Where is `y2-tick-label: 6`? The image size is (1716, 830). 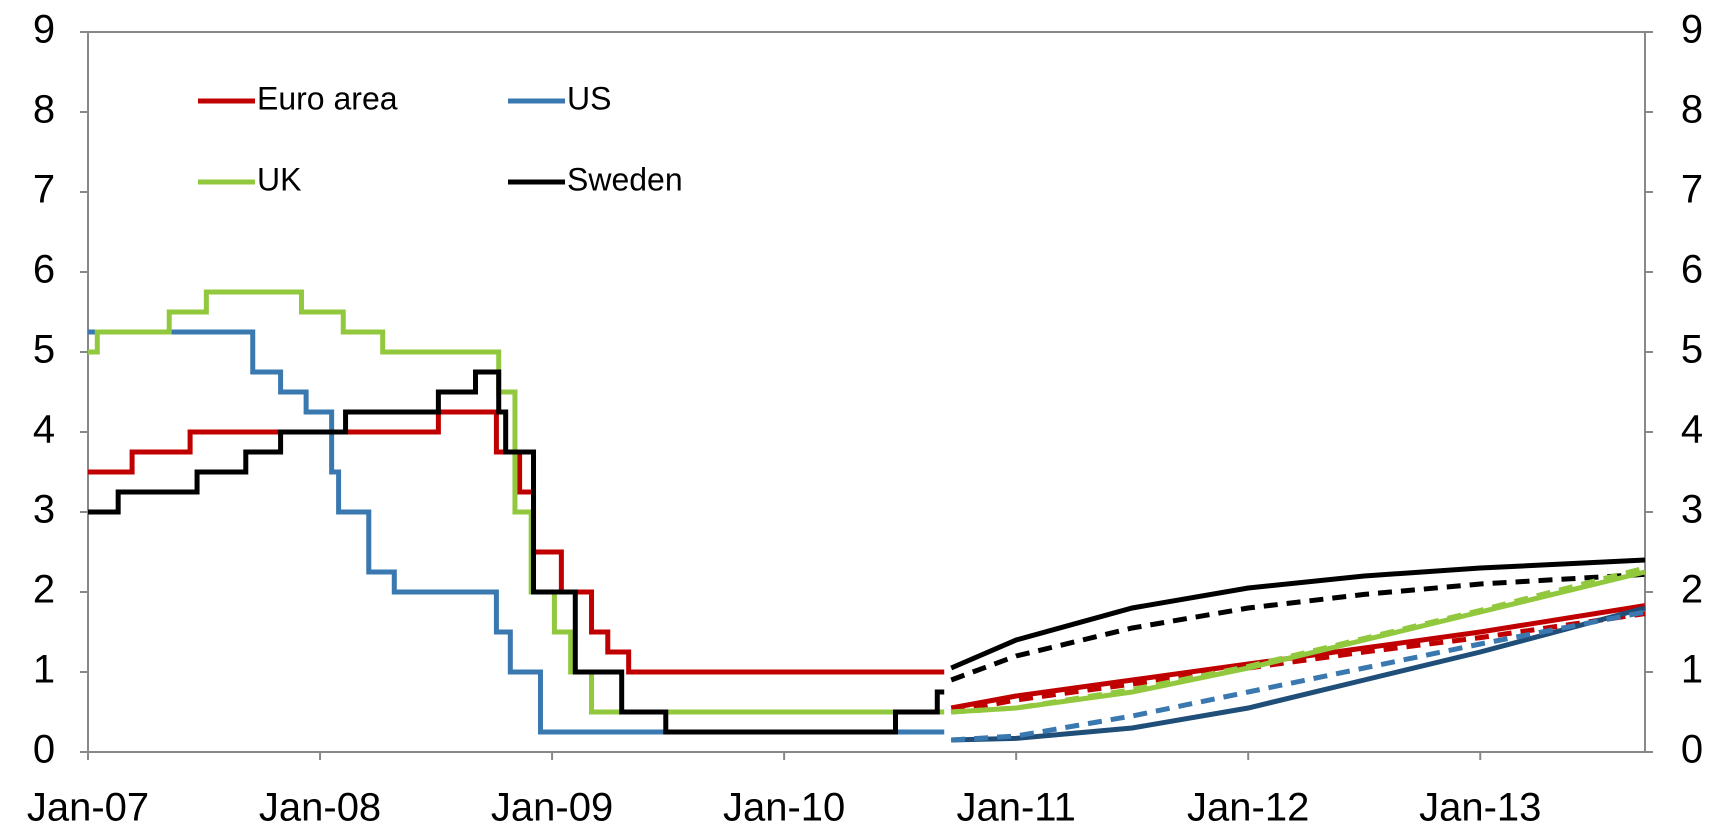
y2-tick-label: 6 is located at coordinates (1692, 270).